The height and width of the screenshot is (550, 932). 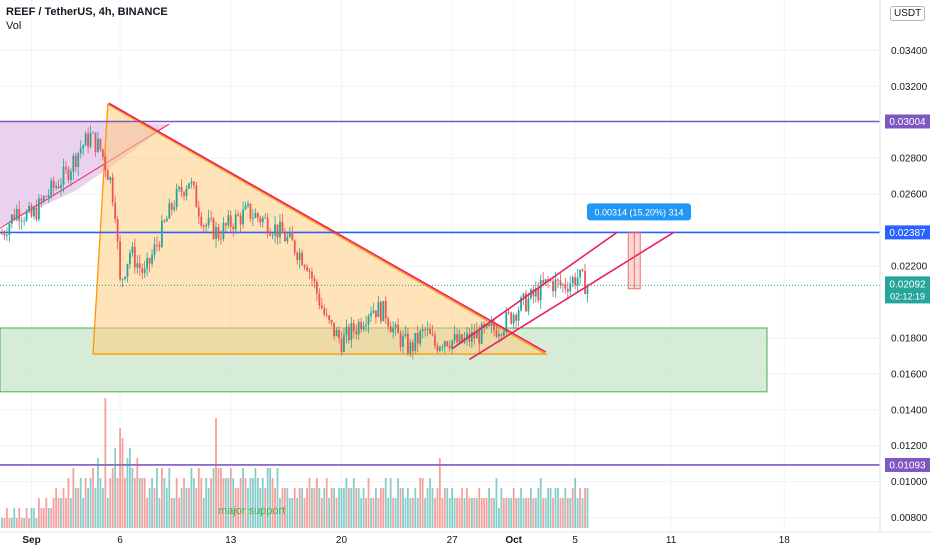 What do you see at coordinates (639, 212) in the screenshot?
I see `measure-label-box` at bounding box center [639, 212].